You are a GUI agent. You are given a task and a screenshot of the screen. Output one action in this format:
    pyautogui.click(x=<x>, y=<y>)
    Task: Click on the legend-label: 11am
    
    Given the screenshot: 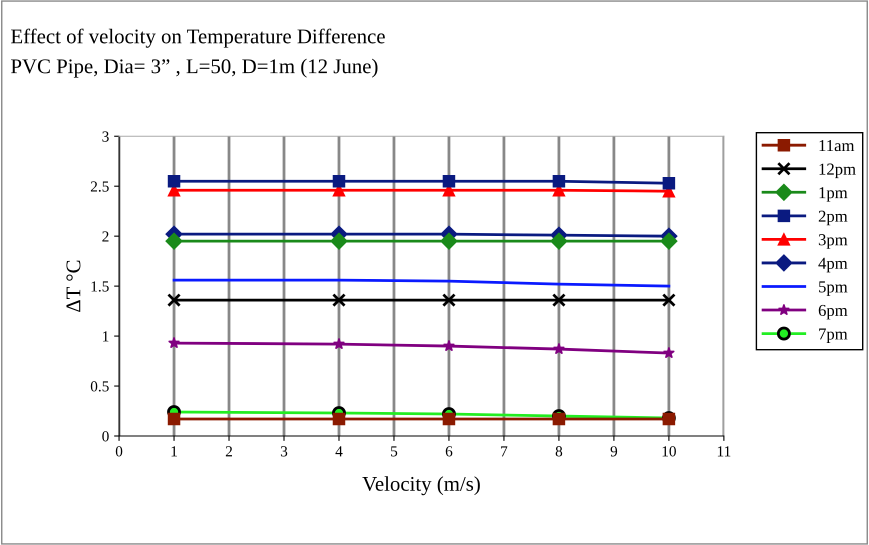 What is the action you would take?
    pyautogui.click(x=837, y=146)
    